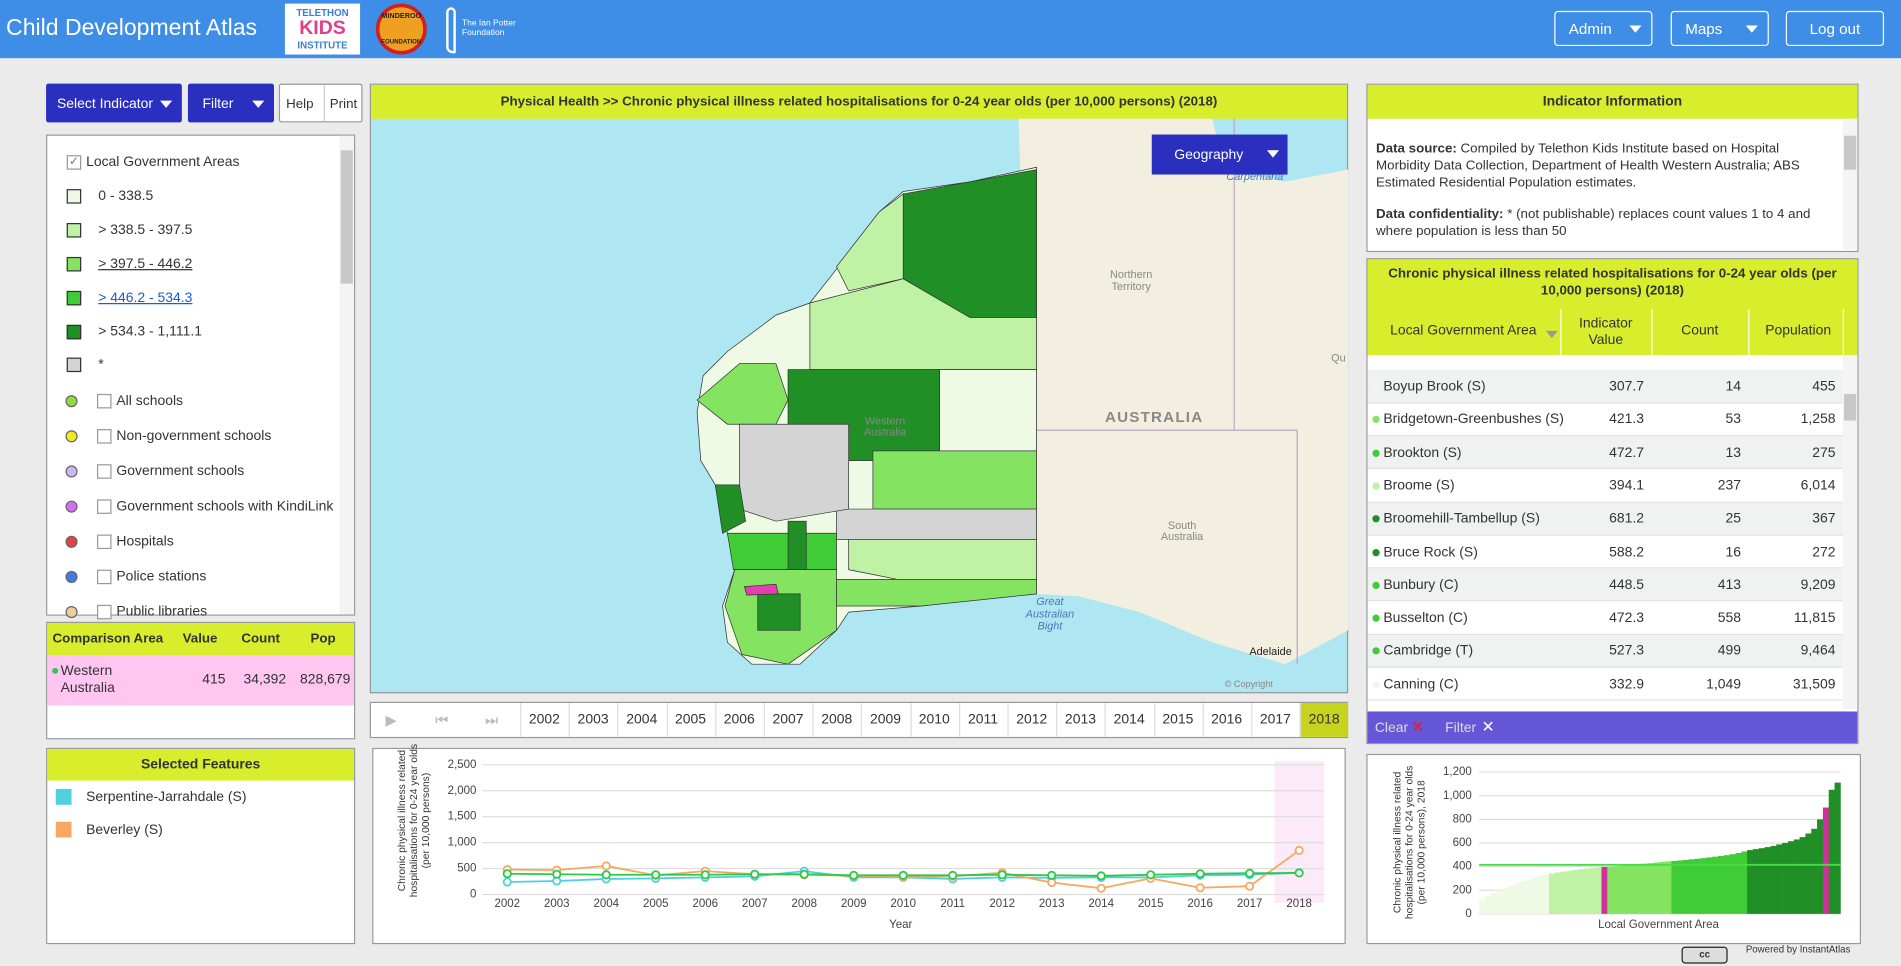  I want to click on year-label: 2006, so click(739, 720).